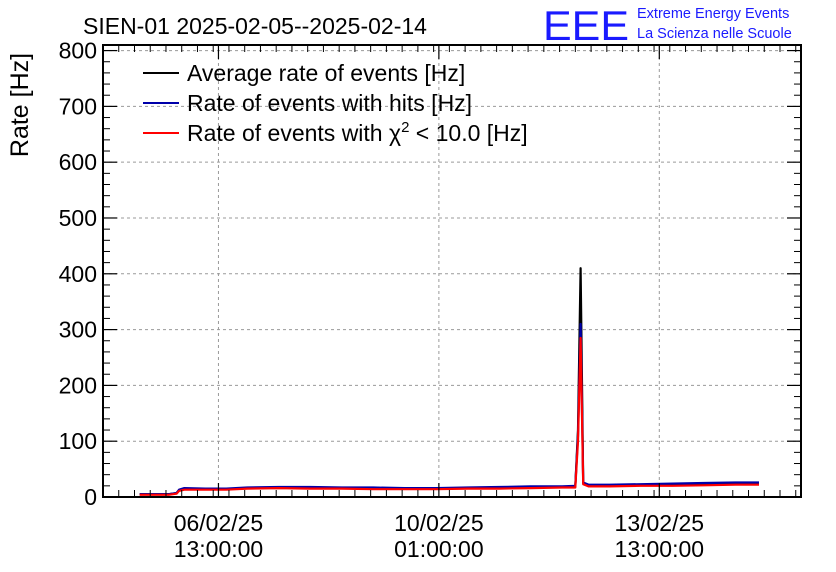 This screenshot has width=836, height=572. I want to click on chart-title: SIEN-01 2025-02-05--2025-02-14, so click(255, 26).